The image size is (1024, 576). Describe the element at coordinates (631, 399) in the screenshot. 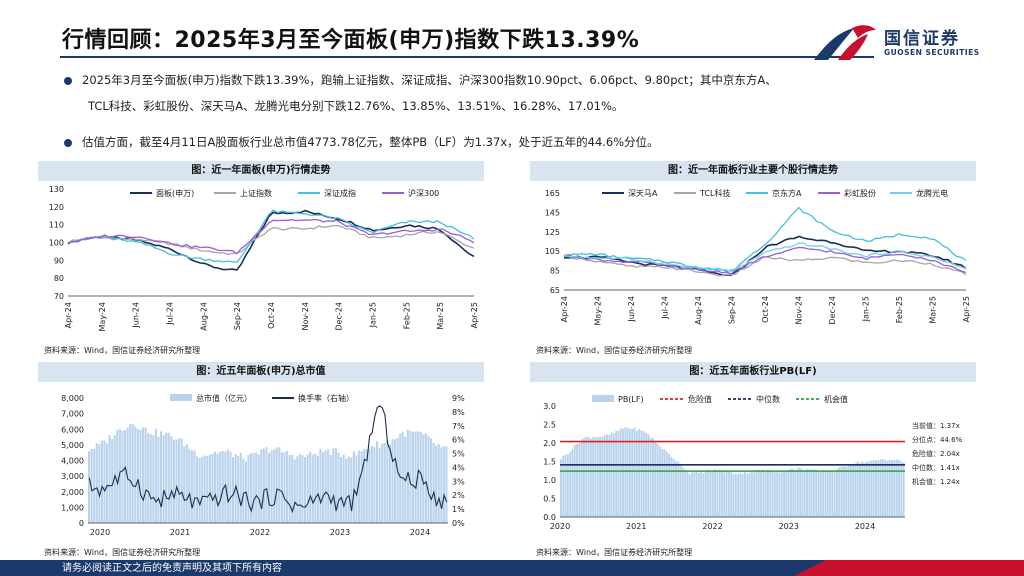

I see `legend-label: PB(LF)` at that location.